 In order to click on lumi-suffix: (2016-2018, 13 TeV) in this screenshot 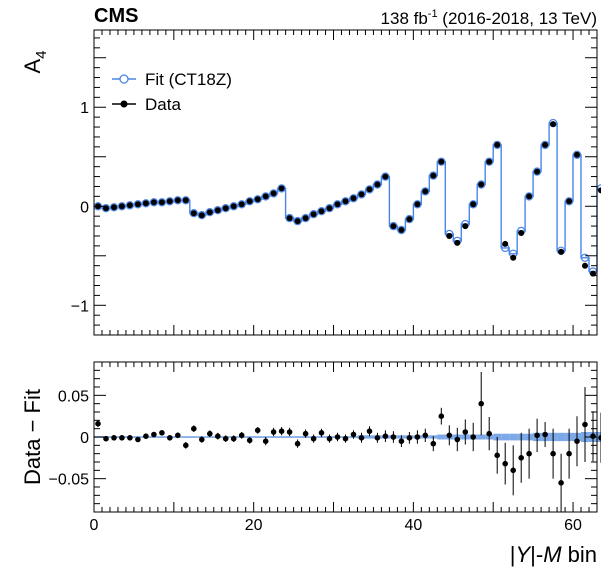, I will do `click(517, 18)`.